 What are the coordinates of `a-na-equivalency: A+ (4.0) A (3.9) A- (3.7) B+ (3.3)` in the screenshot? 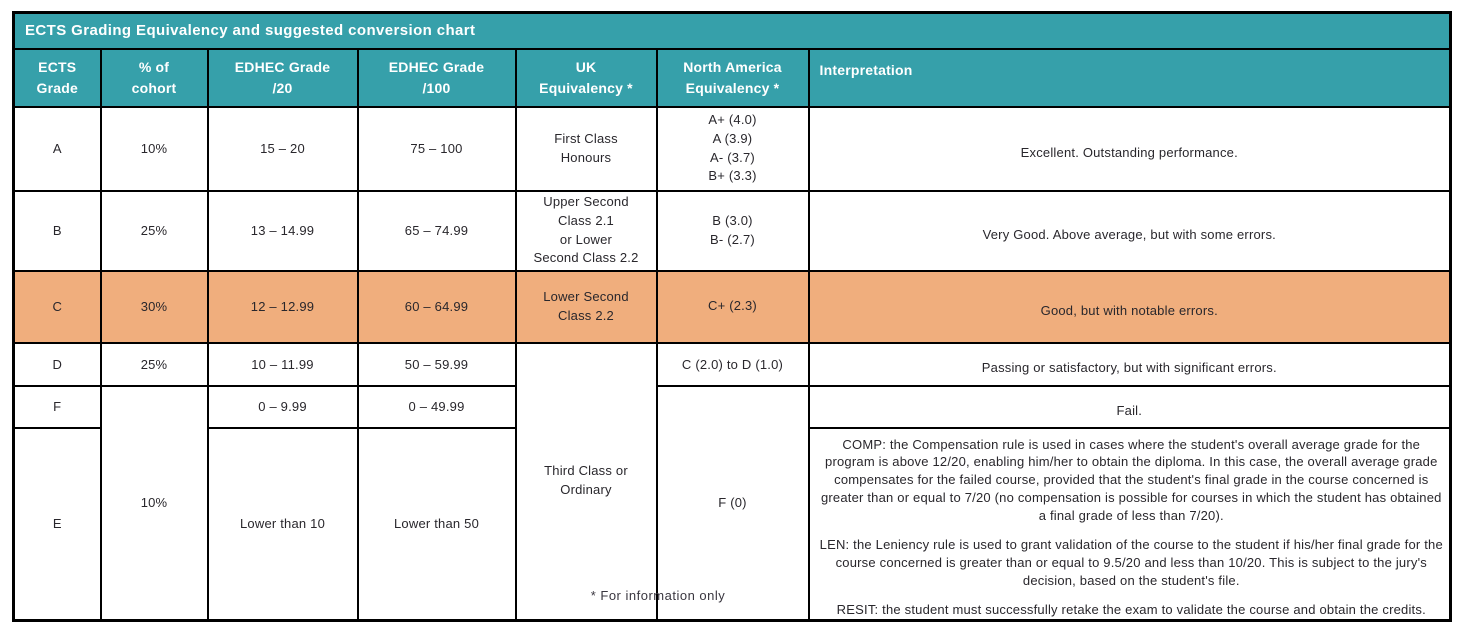 It's located at (732, 148).